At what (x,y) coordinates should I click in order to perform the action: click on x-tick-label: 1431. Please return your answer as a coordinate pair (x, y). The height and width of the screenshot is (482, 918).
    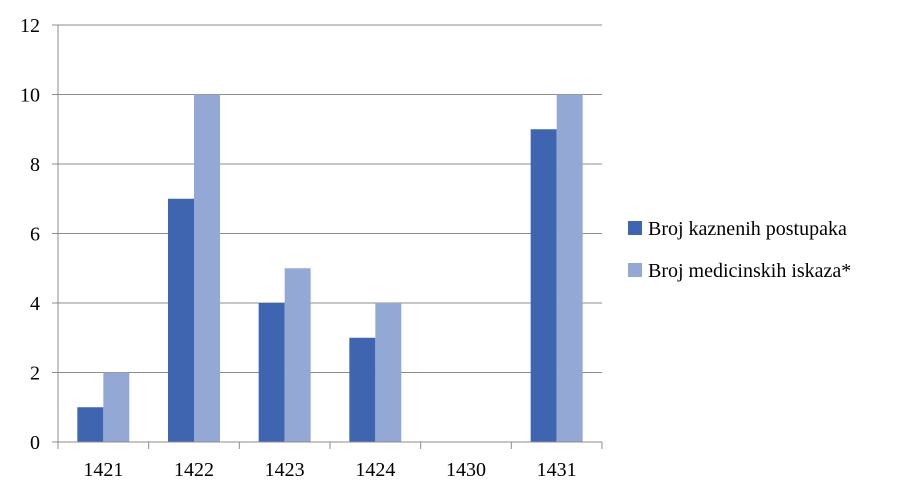
    Looking at the image, I should click on (557, 470).